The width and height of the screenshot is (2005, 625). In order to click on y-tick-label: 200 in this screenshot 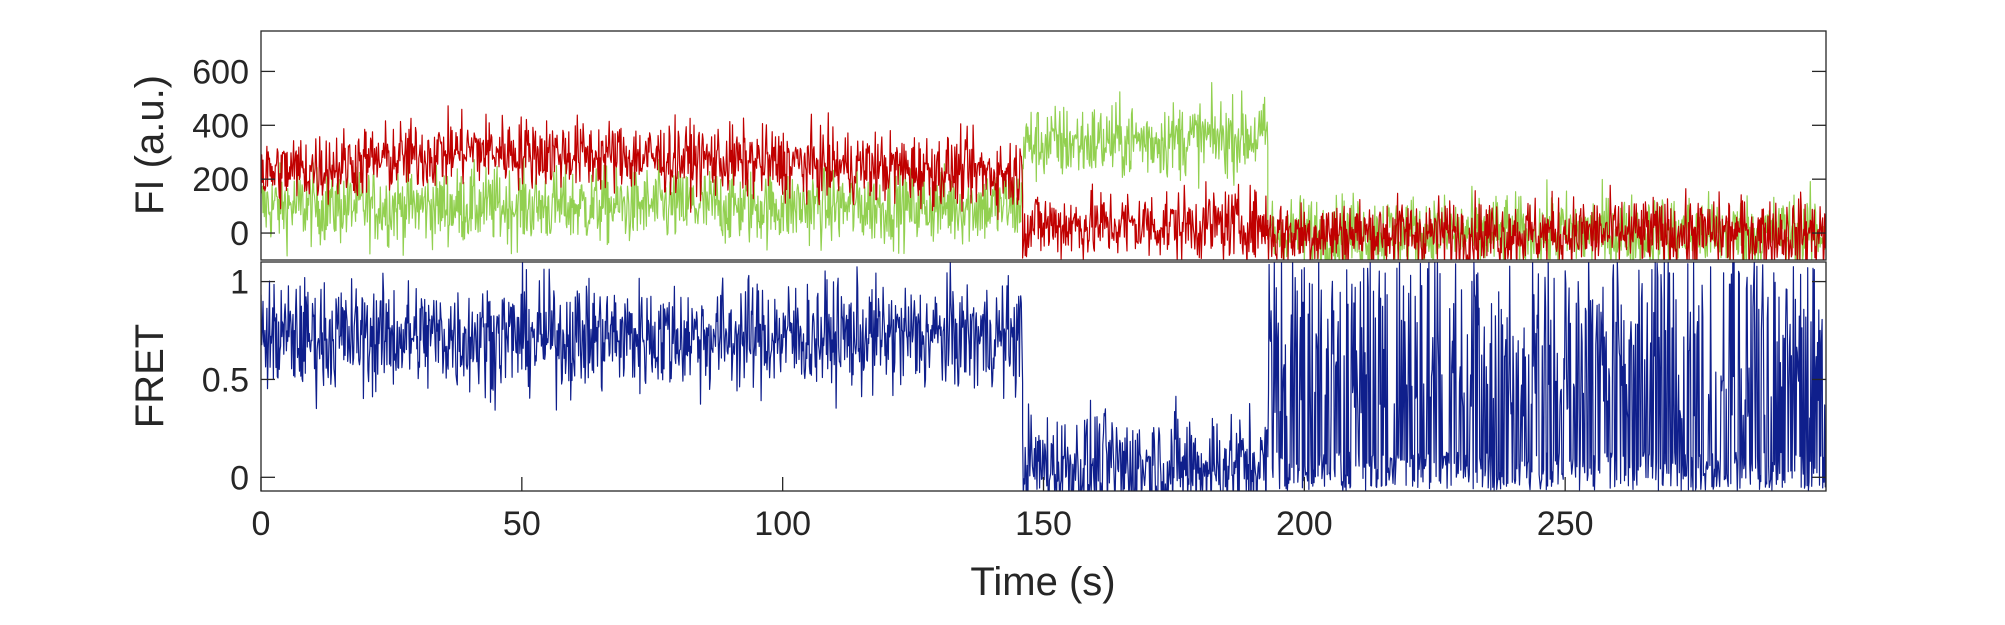, I will do `click(220, 180)`.